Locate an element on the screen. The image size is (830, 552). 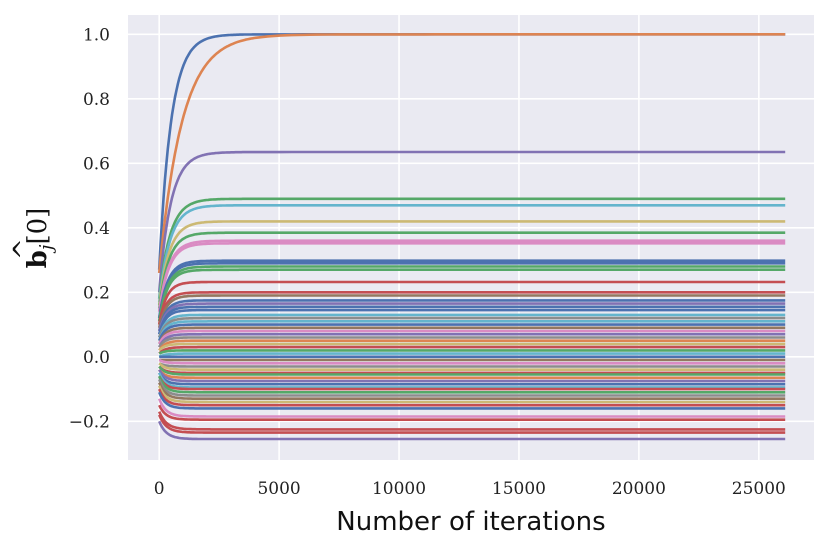
y-tick-label: 0.8 is located at coordinates (96, 100).